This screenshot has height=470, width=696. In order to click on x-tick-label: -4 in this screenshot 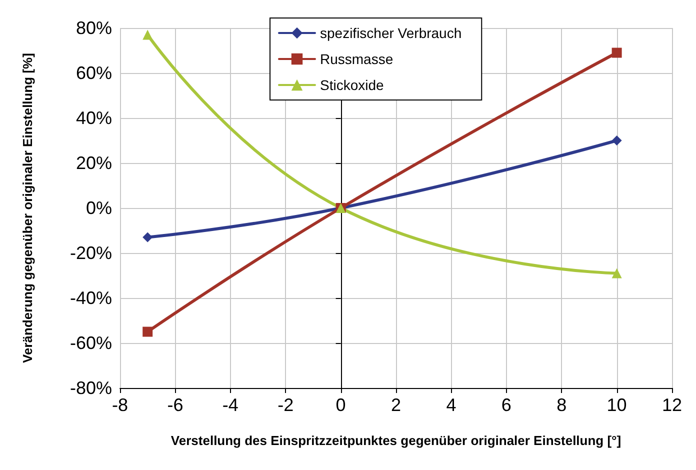, I will do `click(230, 405)`.